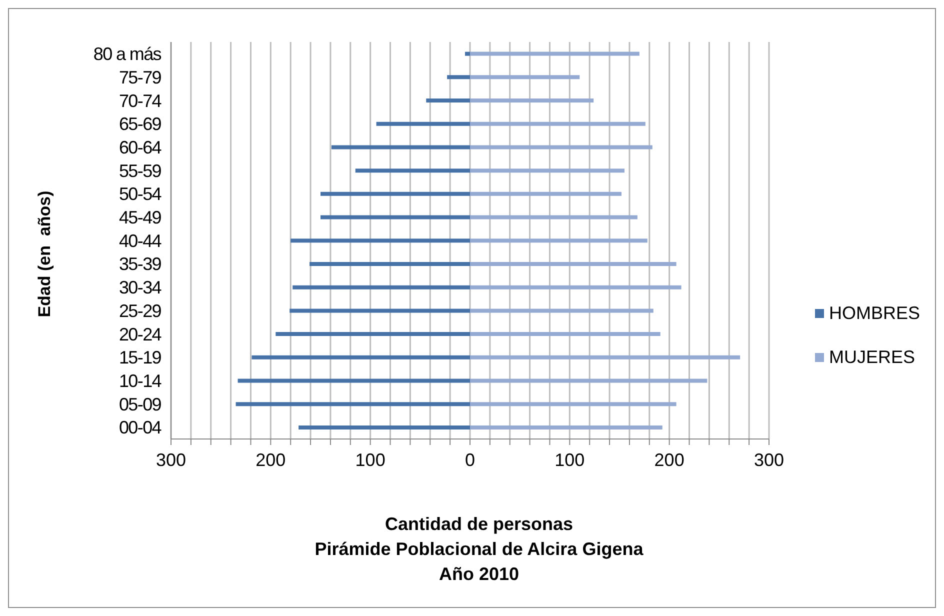 The width and height of the screenshot is (944, 616). I want to click on y-tick-label: 30-34, so click(140, 288).